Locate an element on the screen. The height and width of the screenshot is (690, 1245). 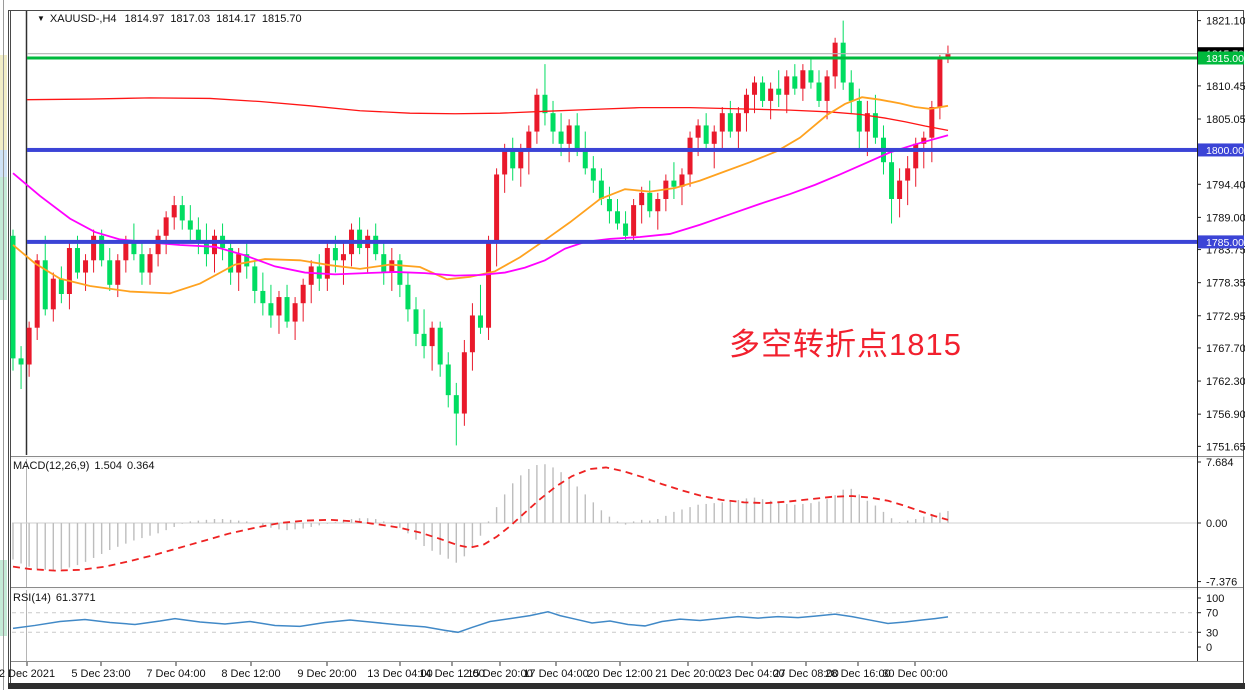
time-axis-label: 8 Dec 12:00 is located at coordinates (250, 674).